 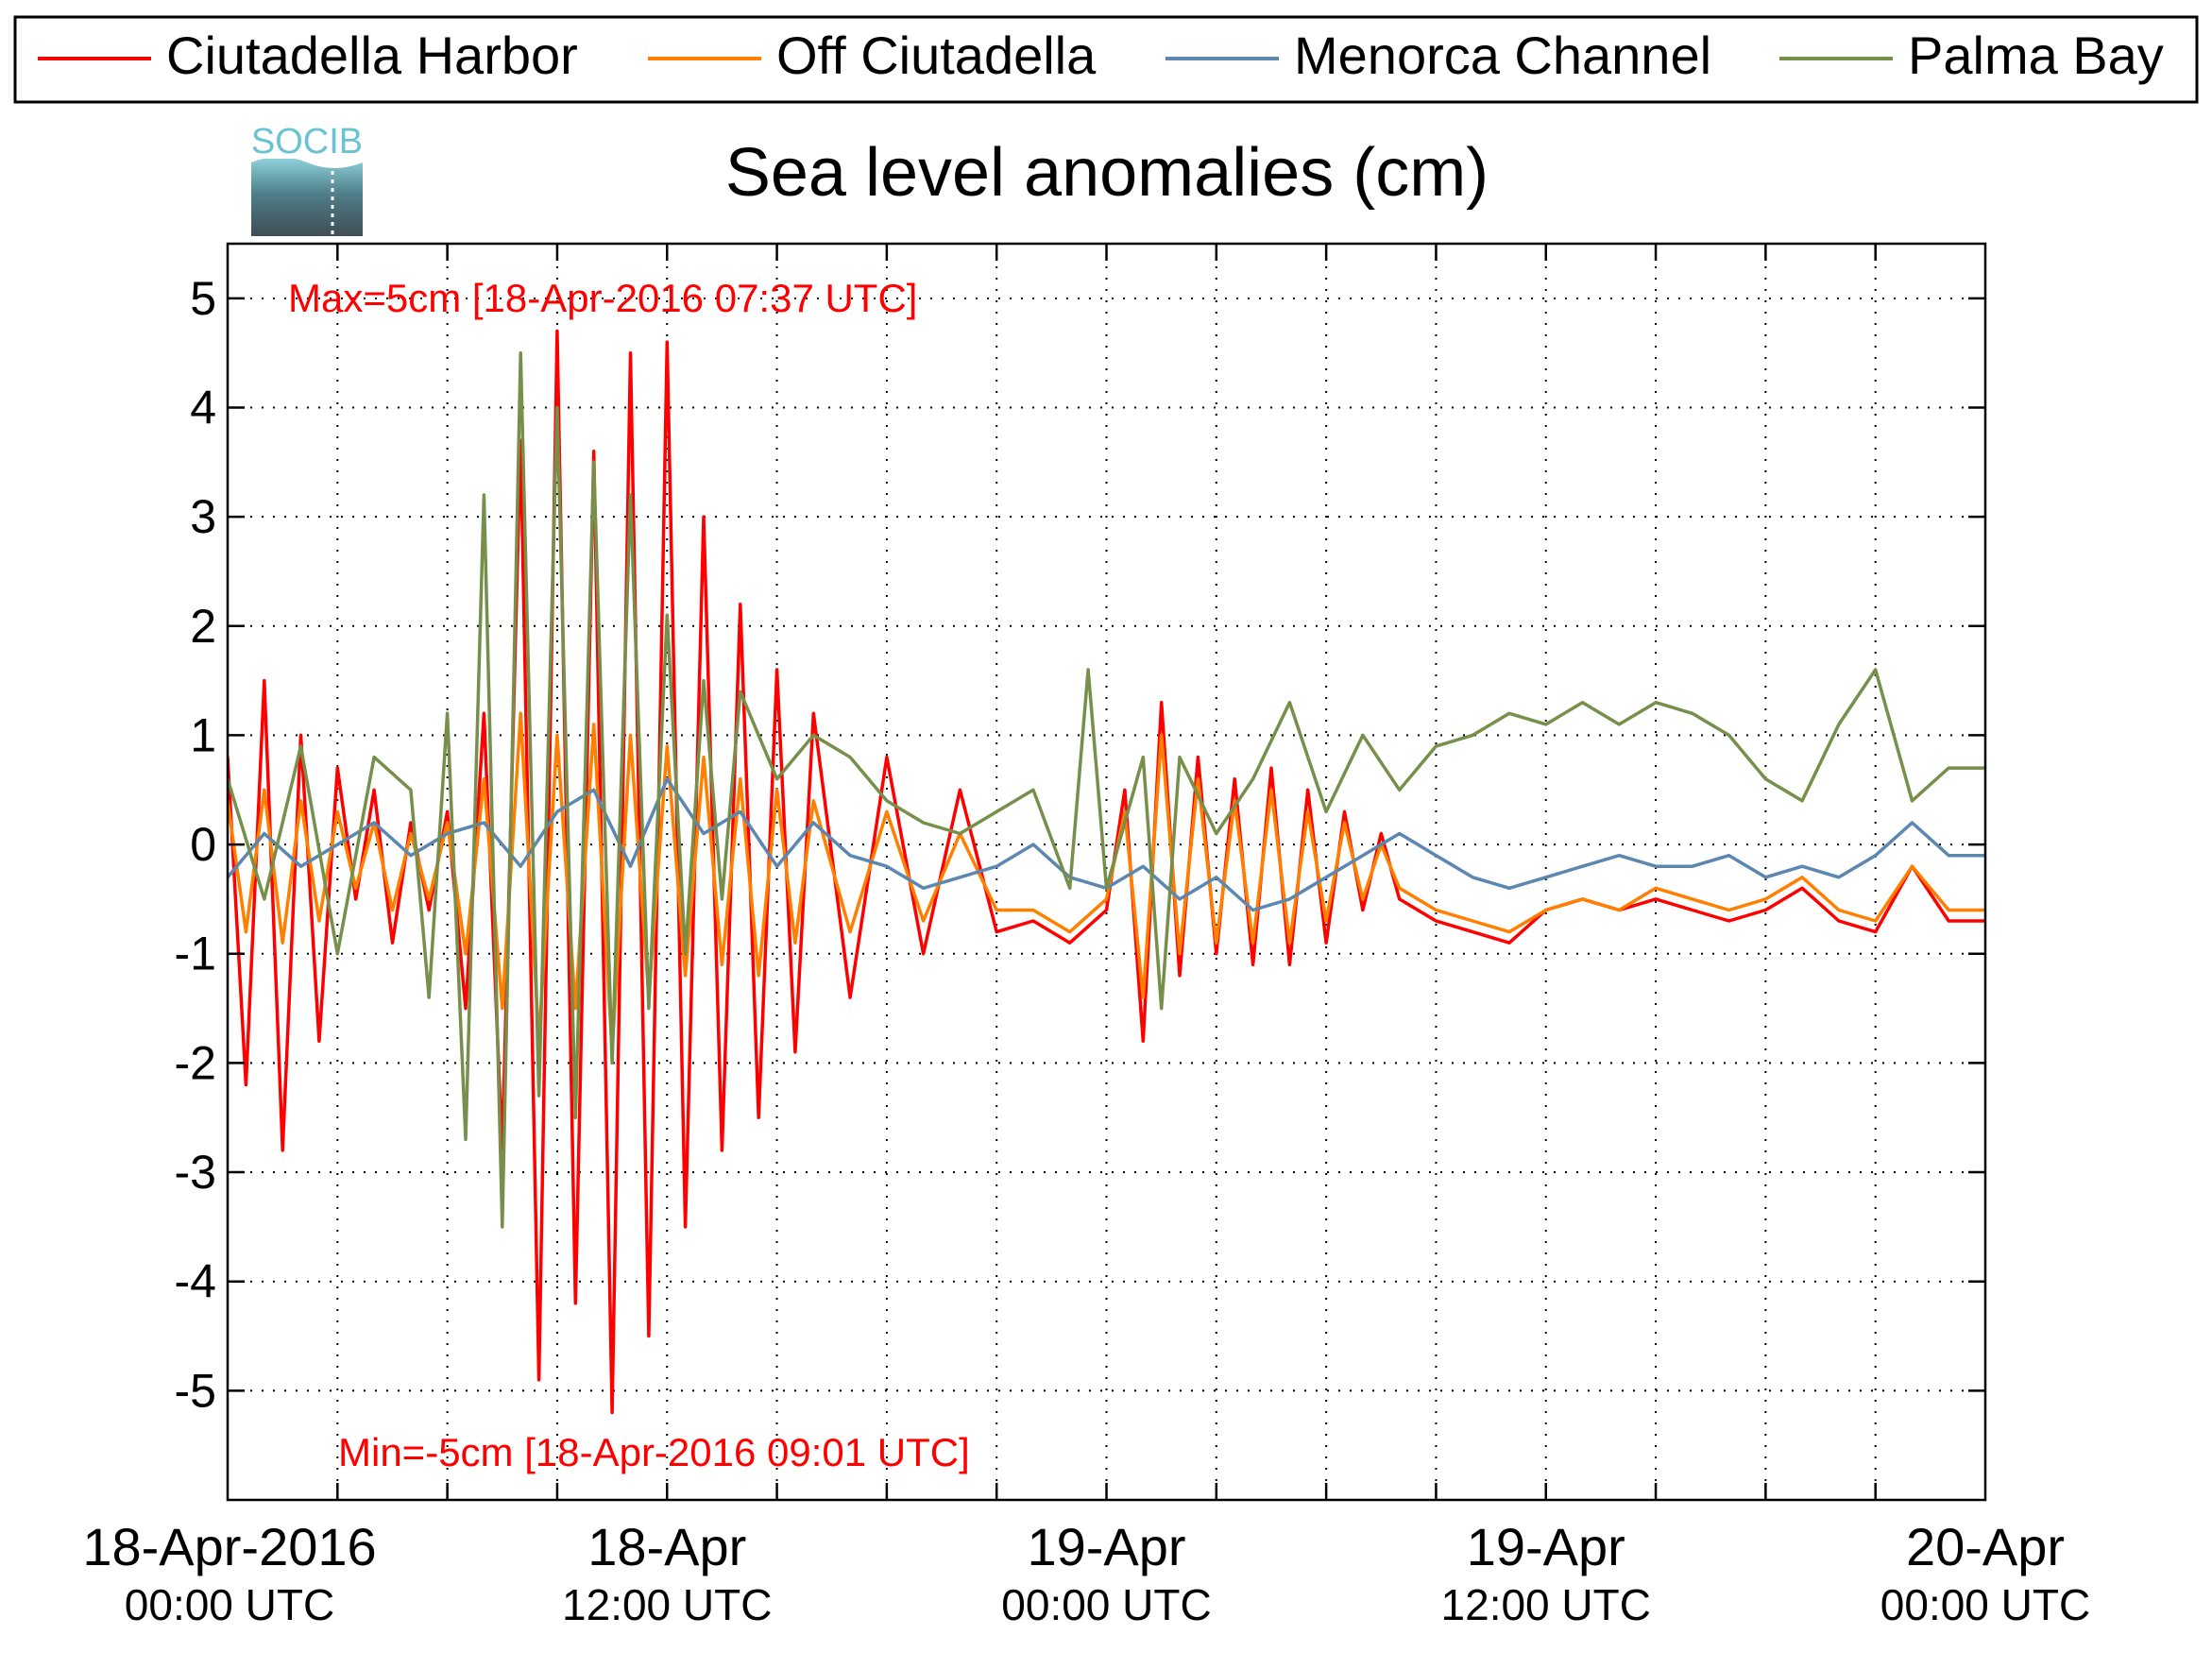 I want to click on legend-label-2: Menorca Channel, so click(x=1502, y=56).